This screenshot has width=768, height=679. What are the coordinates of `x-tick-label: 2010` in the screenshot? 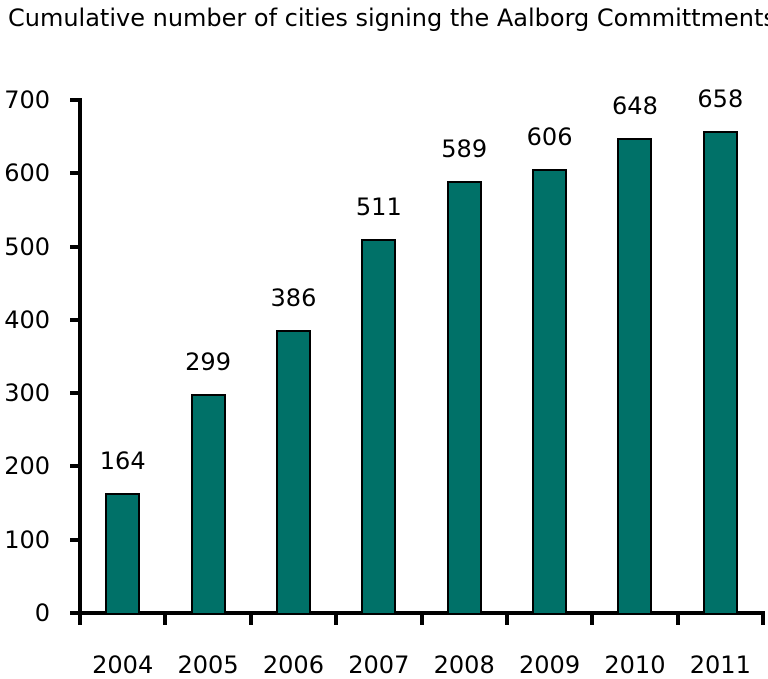 It's located at (635, 665).